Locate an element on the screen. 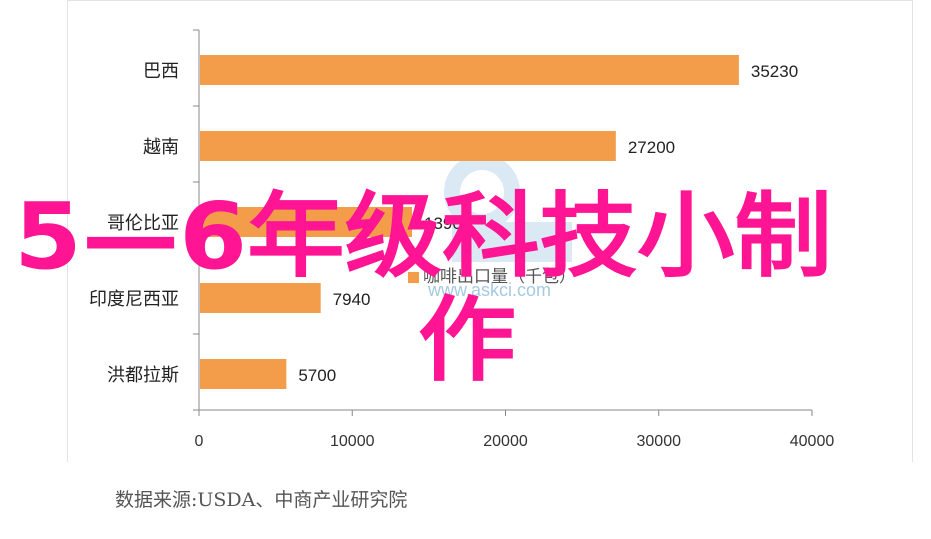  category-label: 洪都拉斯 is located at coordinates (143, 375).